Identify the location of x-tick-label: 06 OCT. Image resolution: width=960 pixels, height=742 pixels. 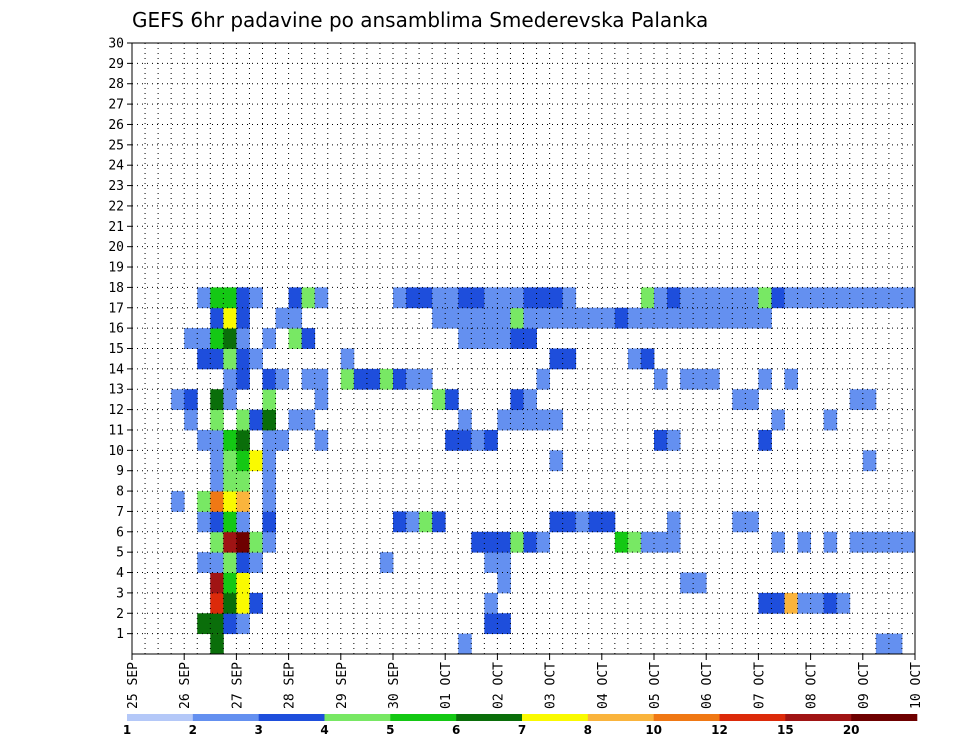
(707, 685).